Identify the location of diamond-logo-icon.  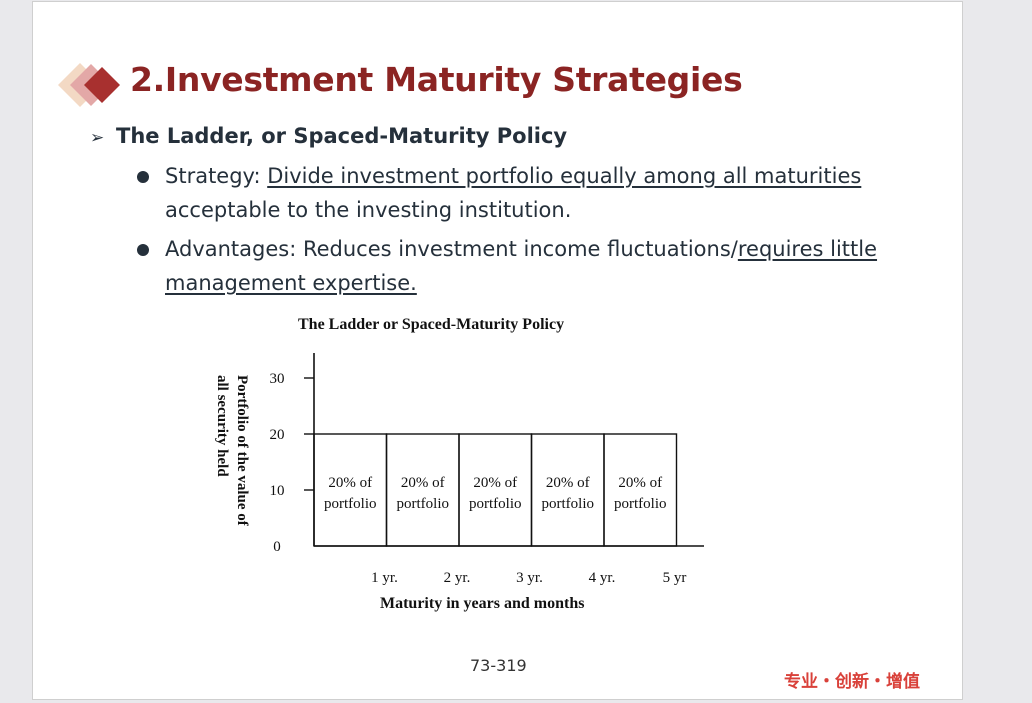
(89, 85).